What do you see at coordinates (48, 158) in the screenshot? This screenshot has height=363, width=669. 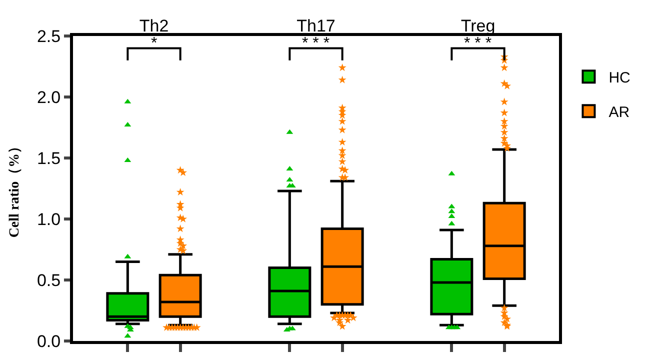 I see `y-tick-label: 1.5` at bounding box center [48, 158].